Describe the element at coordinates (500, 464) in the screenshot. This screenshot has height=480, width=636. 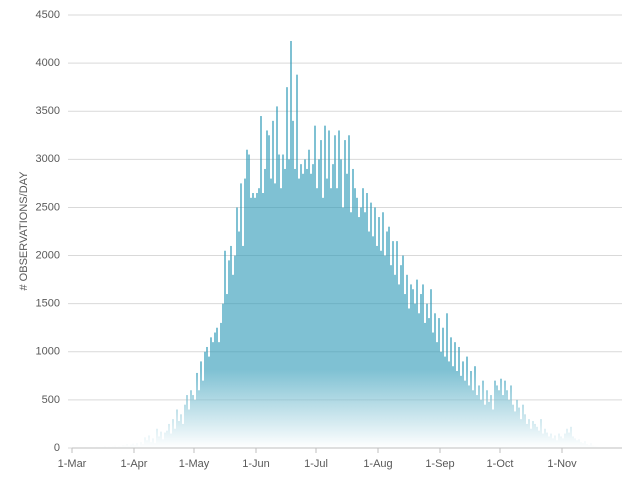
I see `x-tick-label: 1-Oct` at that location.